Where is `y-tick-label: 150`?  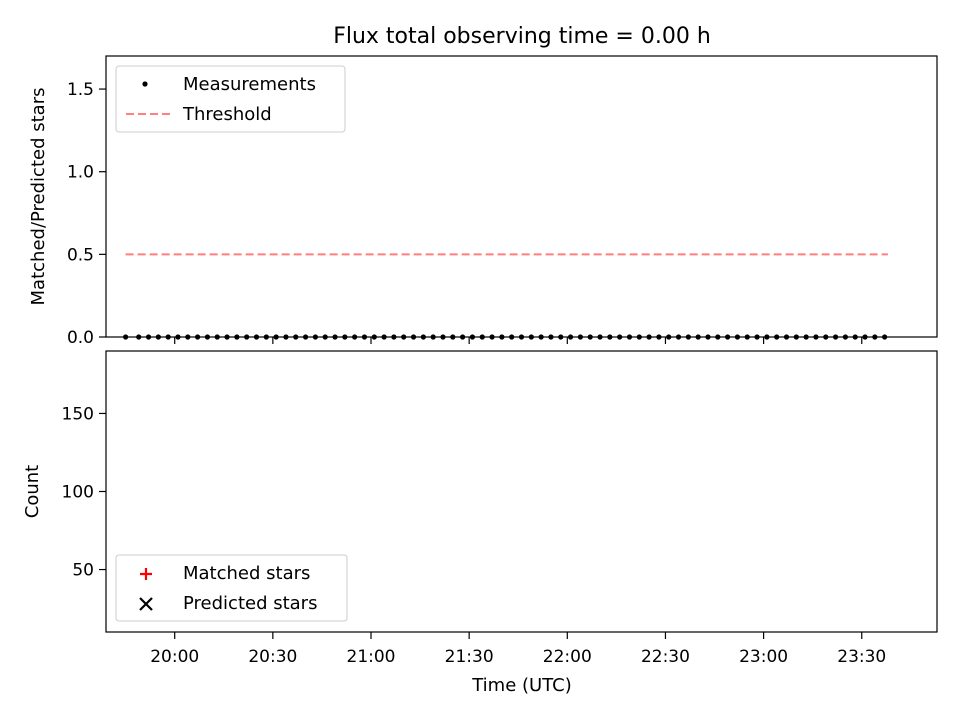 y-tick-label: 150 is located at coordinates (78, 414).